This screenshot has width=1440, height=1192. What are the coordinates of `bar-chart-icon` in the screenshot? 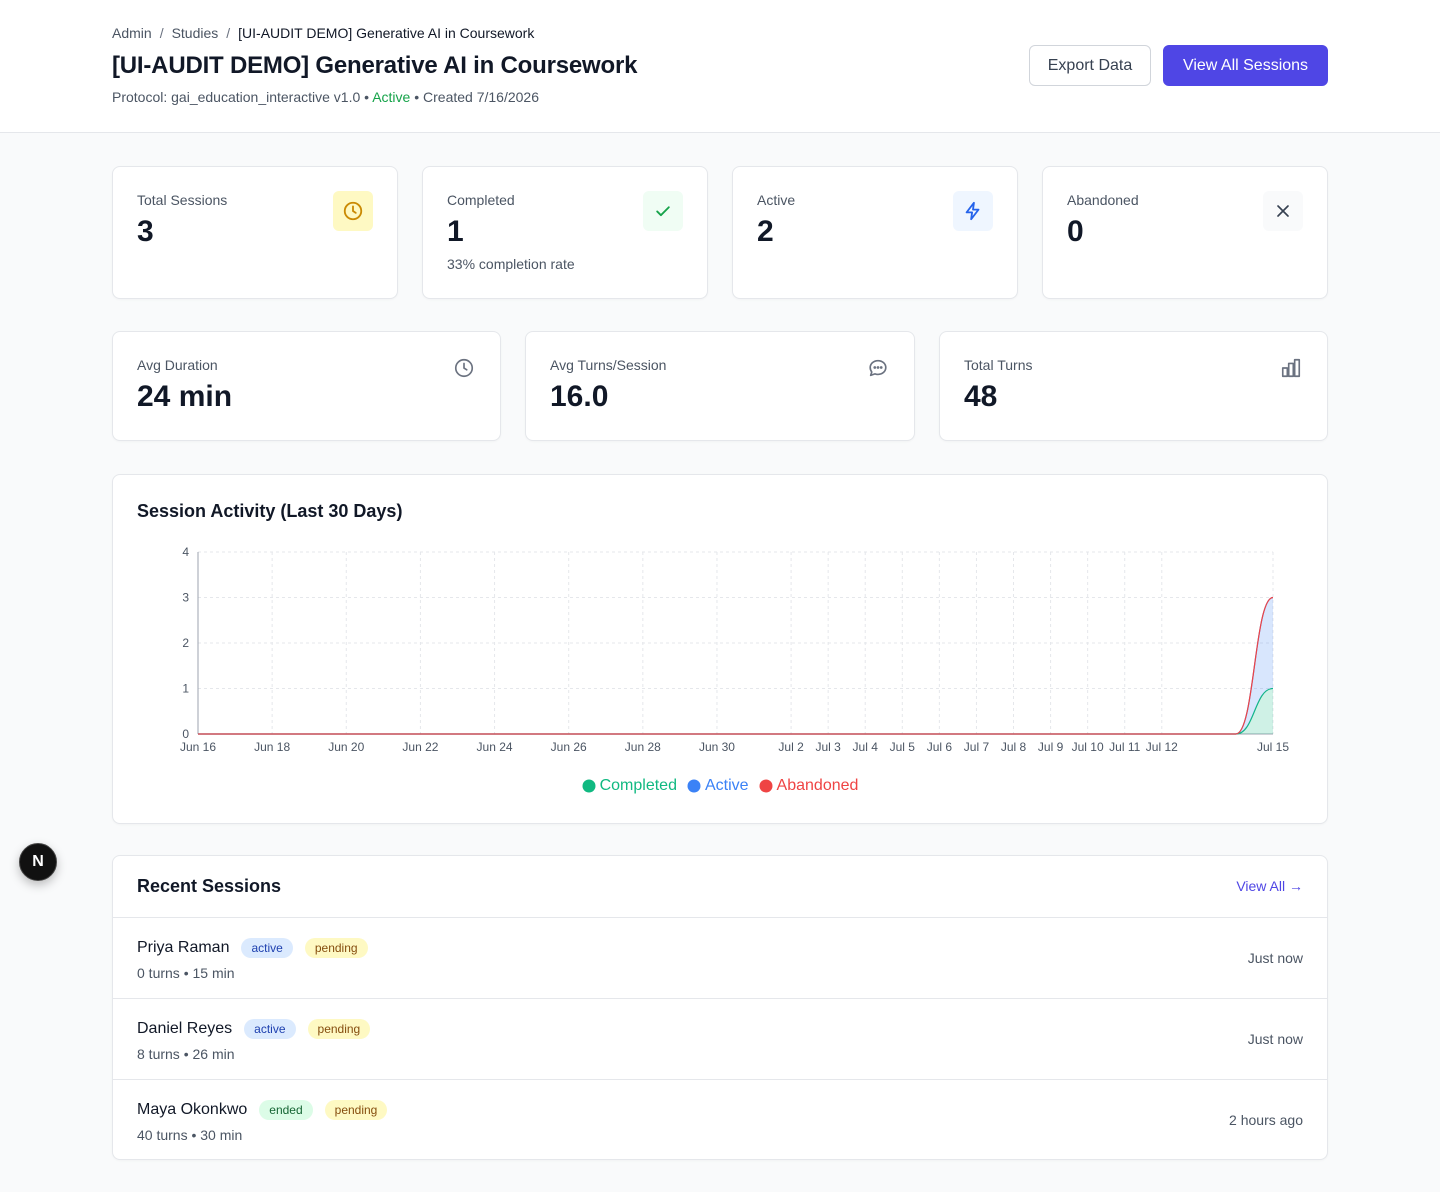 It's located at (1291, 368).